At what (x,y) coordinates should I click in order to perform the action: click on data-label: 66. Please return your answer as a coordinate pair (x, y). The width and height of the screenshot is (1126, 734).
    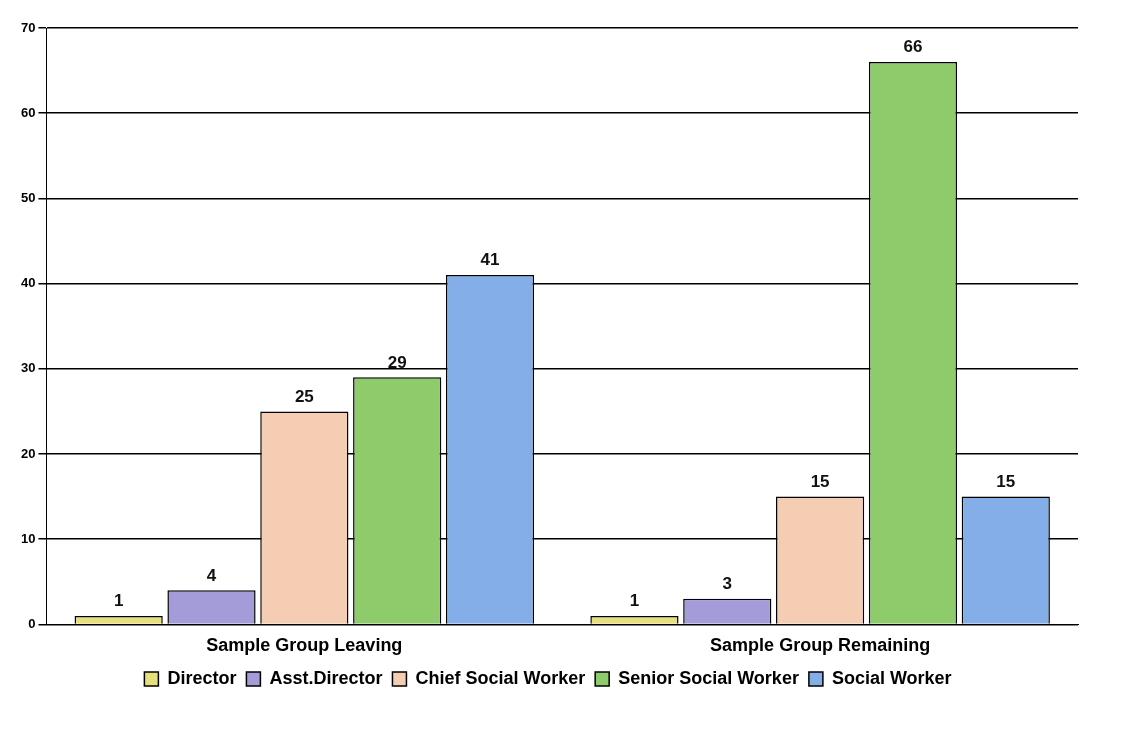
    Looking at the image, I should click on (913, 47).